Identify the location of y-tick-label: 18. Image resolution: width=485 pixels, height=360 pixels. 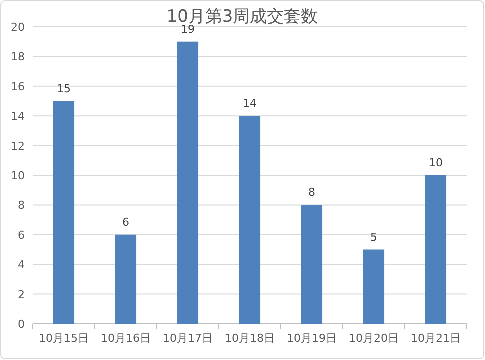
(18, 57).